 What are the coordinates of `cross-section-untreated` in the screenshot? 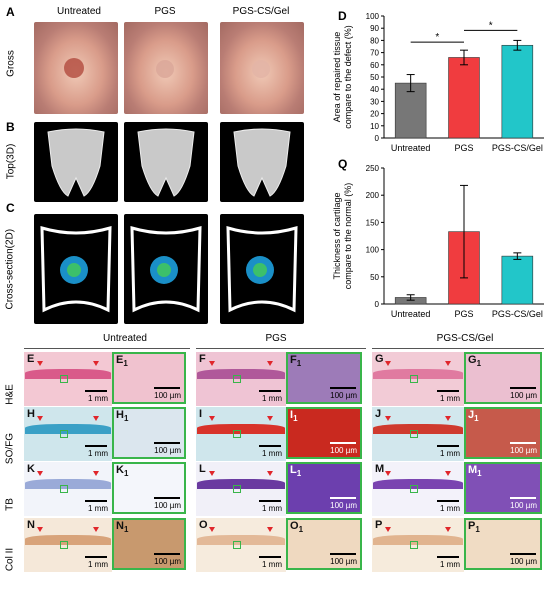 It's located at (76, 269).